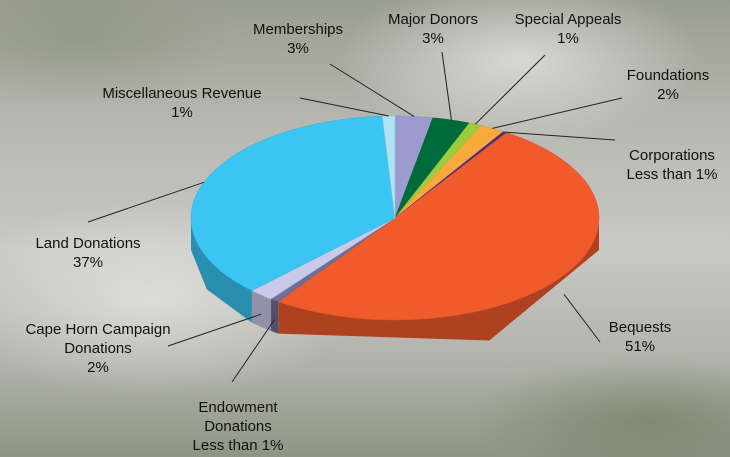 This screenshot has height=457, width=730. I want to click on slice-label: Miscellaneous Revenue 1%, so click(182, 103).